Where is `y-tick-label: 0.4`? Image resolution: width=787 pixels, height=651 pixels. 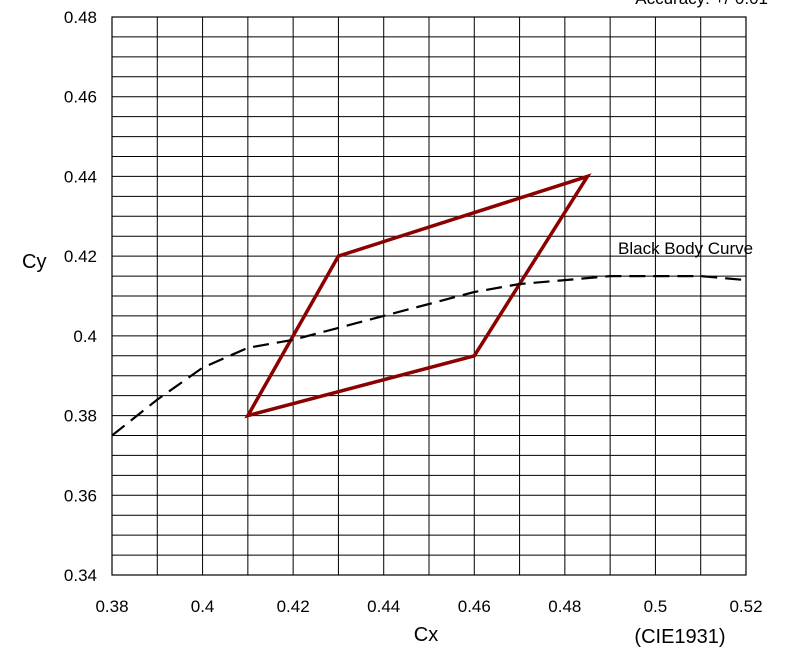
y-tick-label: 0.4 is located at coordinates (85, 336).